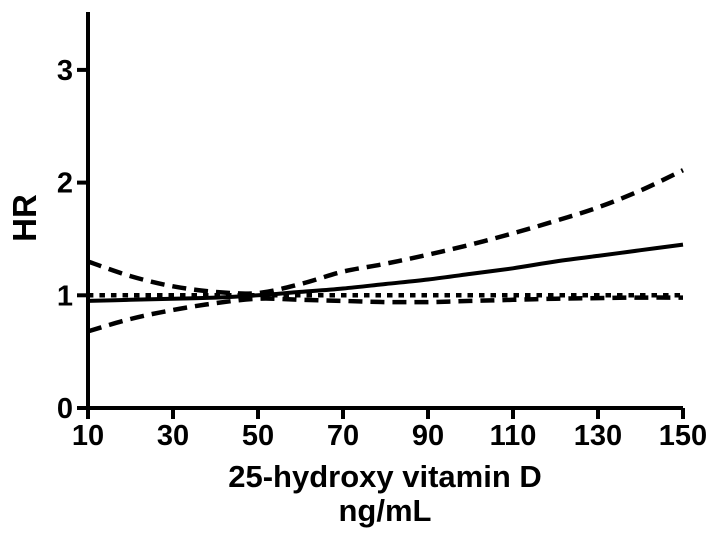  Describe the element at coordinates (88, 436) in the screenshot. I see `x-tick-label: 10` at that location.